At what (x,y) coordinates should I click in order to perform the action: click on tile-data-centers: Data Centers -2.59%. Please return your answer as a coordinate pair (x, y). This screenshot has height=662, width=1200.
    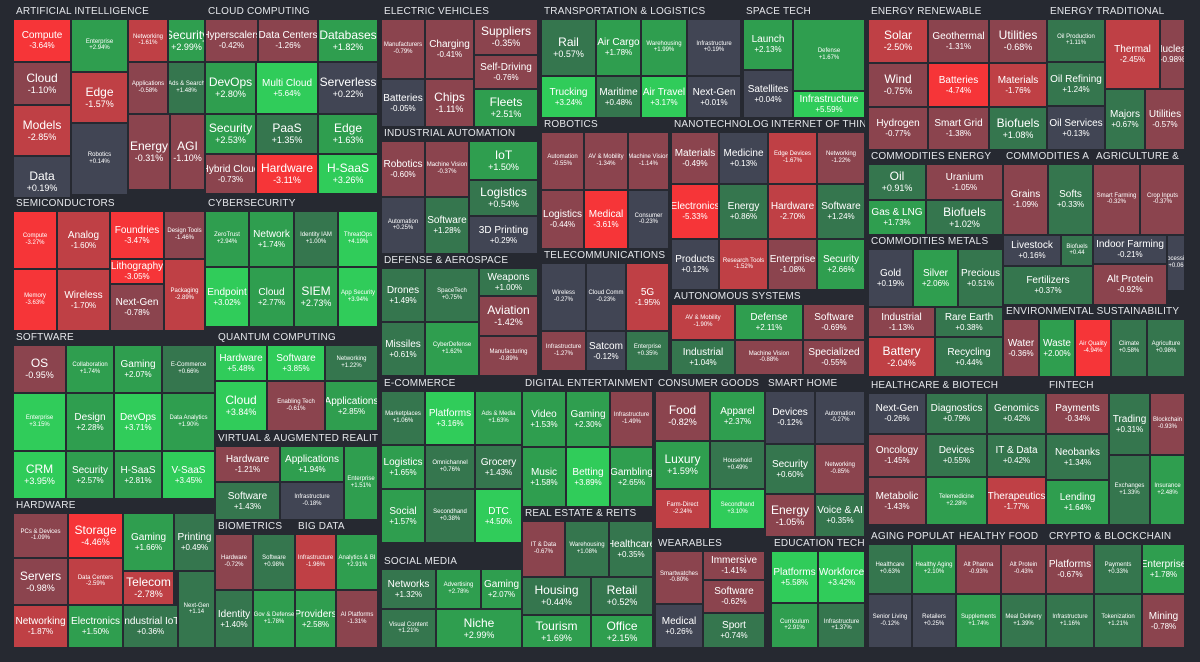
    Looking at the image, I should click on (95, 581).